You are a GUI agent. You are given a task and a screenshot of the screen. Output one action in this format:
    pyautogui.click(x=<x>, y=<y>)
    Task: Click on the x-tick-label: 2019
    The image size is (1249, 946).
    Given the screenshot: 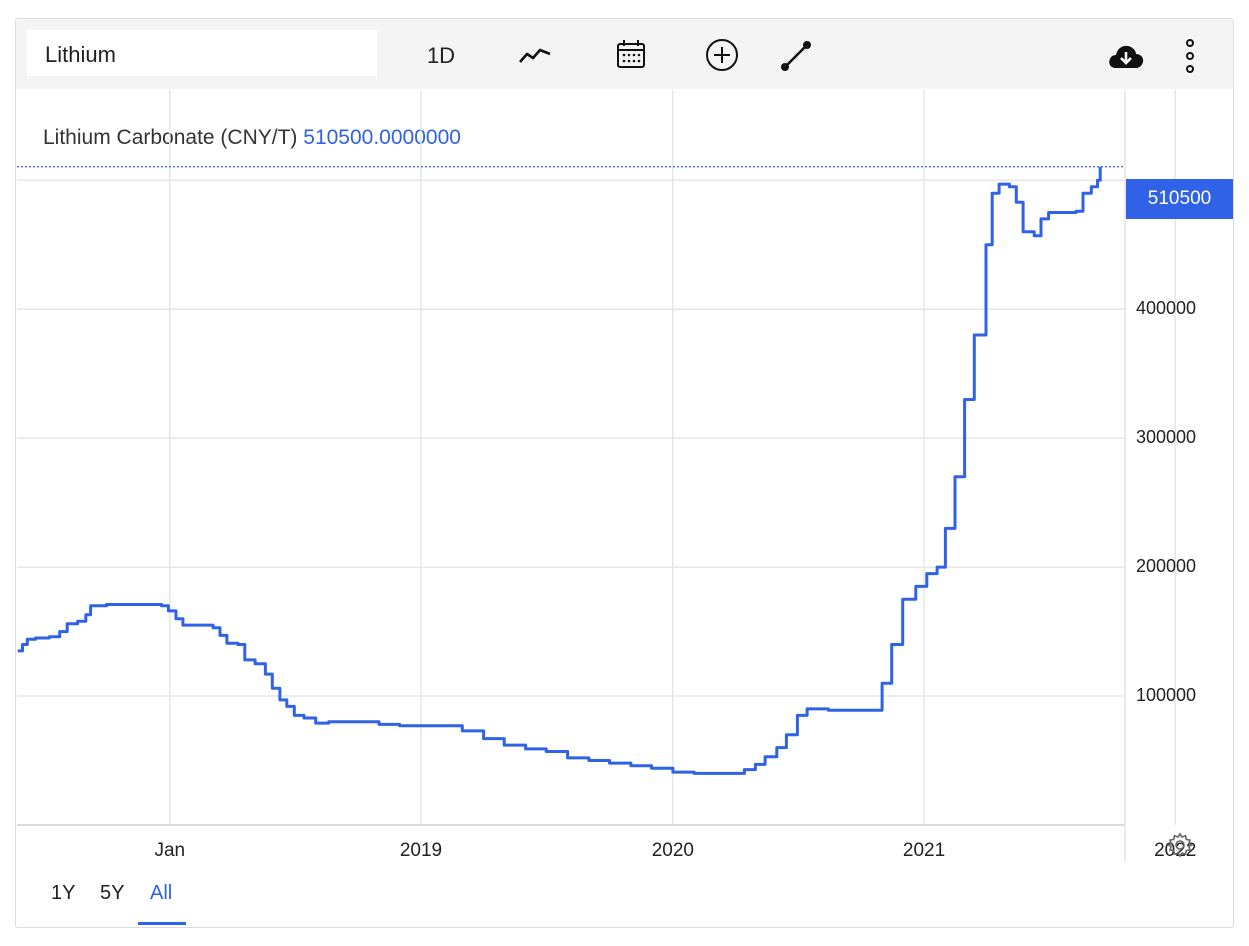 What is the action you would take?
    pyautogui.click(x=421, y=850)
    